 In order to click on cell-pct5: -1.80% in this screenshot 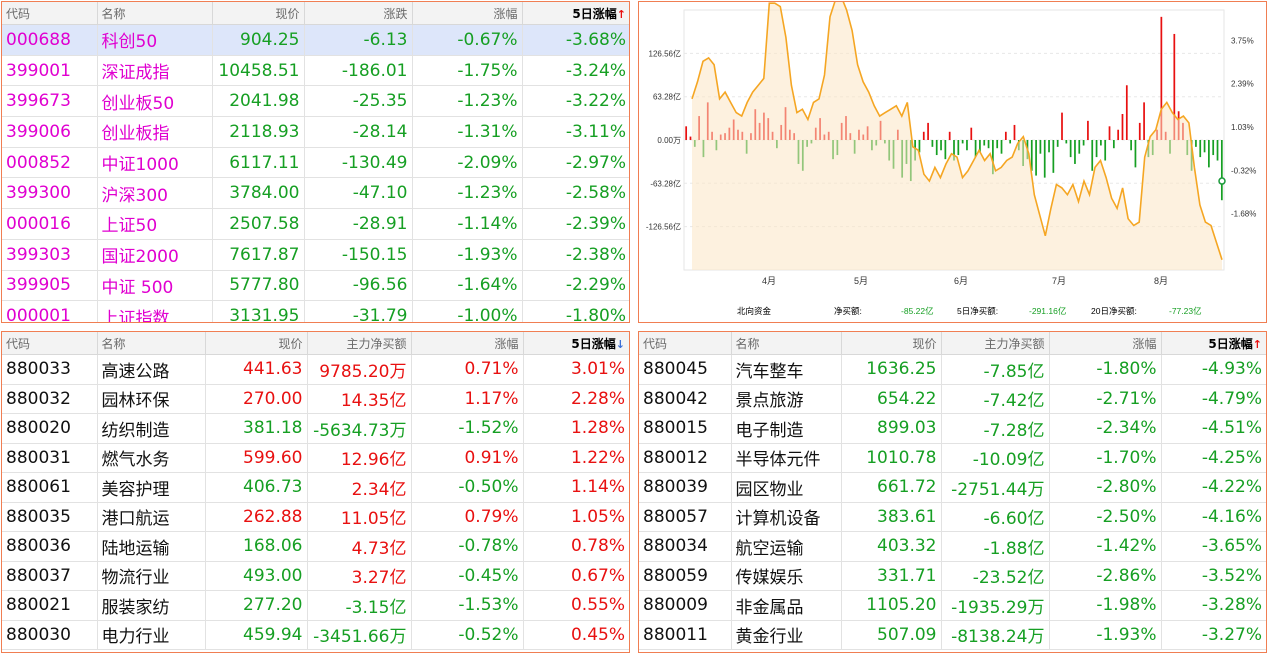, I will do `click(575, 311)`.